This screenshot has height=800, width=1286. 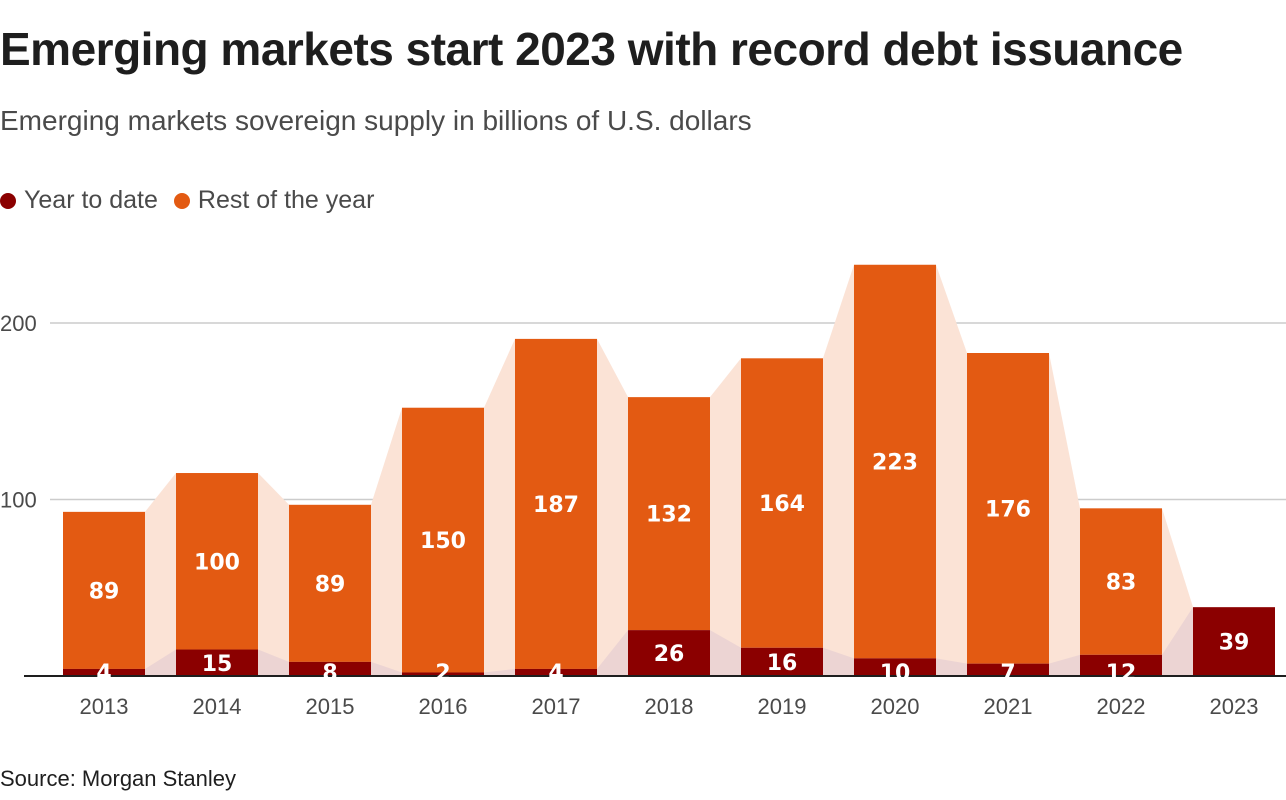 I want to click on legend-item-year-to-date: Year to date, so click(x=79, y=200).